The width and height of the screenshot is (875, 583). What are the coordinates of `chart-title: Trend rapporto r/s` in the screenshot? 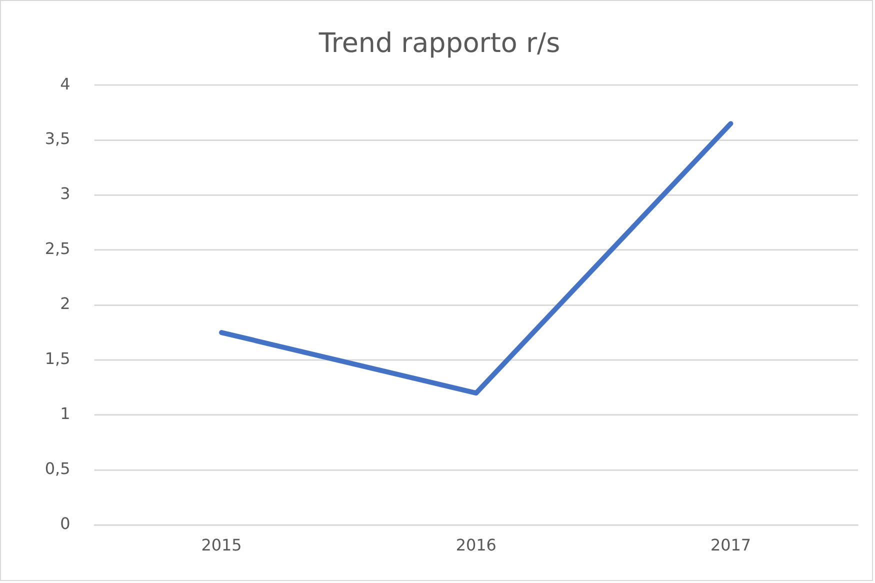 It's located at (439, 44).